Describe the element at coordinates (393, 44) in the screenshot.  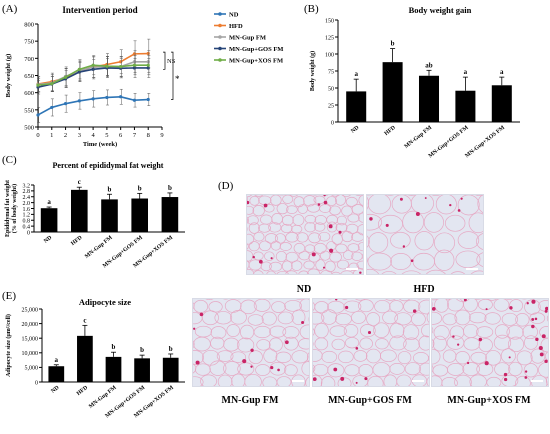
I see `significance-letter-hfd: b` at that location.